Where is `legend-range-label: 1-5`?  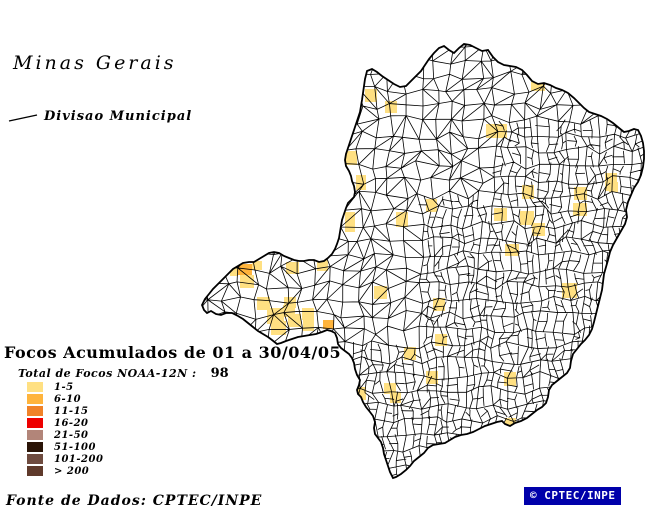 legend-range-label: 1-5 is located at coordinates (64, 387).